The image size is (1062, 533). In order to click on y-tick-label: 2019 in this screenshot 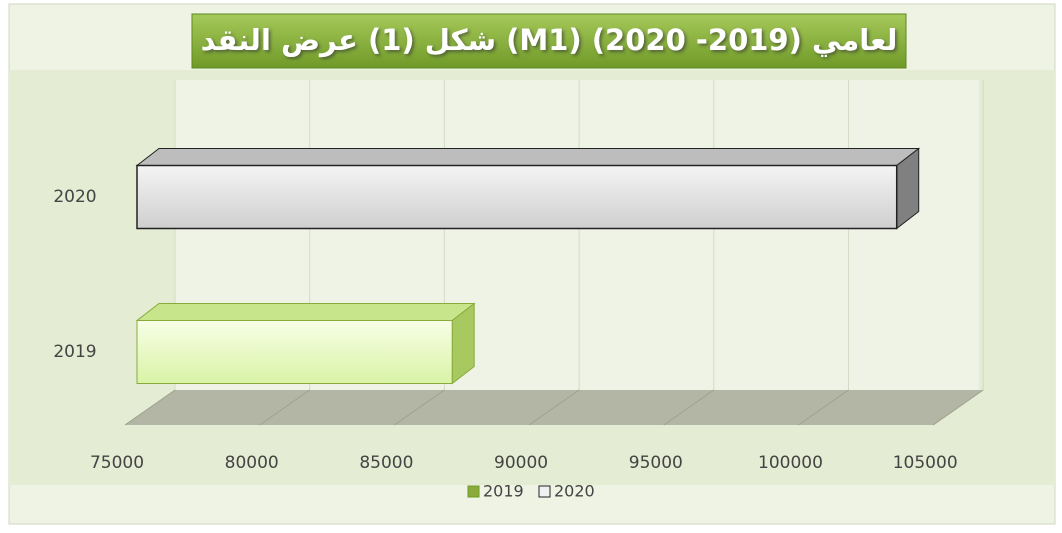, I will do `click(74, 352)`.